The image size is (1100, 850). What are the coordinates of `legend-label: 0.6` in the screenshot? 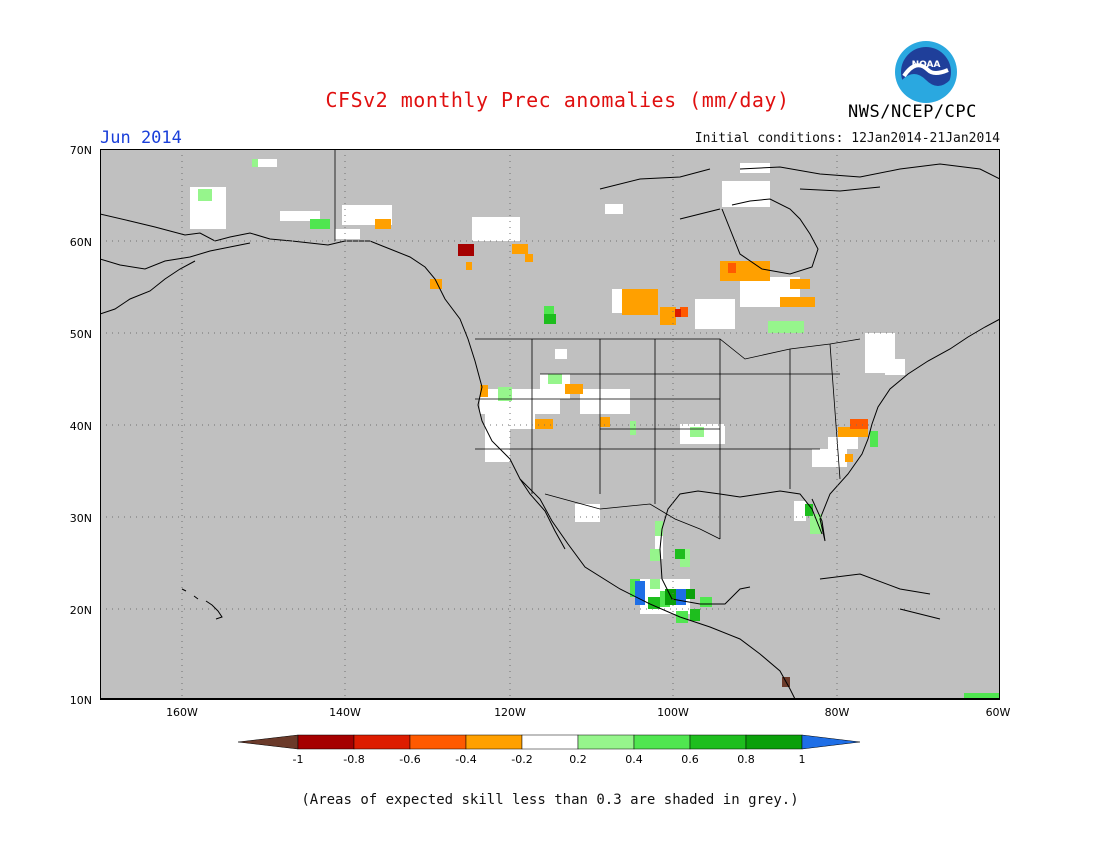 It's located at (690, 759).